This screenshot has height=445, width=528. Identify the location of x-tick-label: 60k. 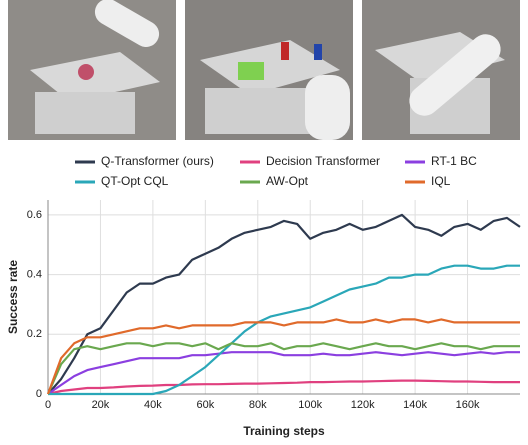
(205, 405).